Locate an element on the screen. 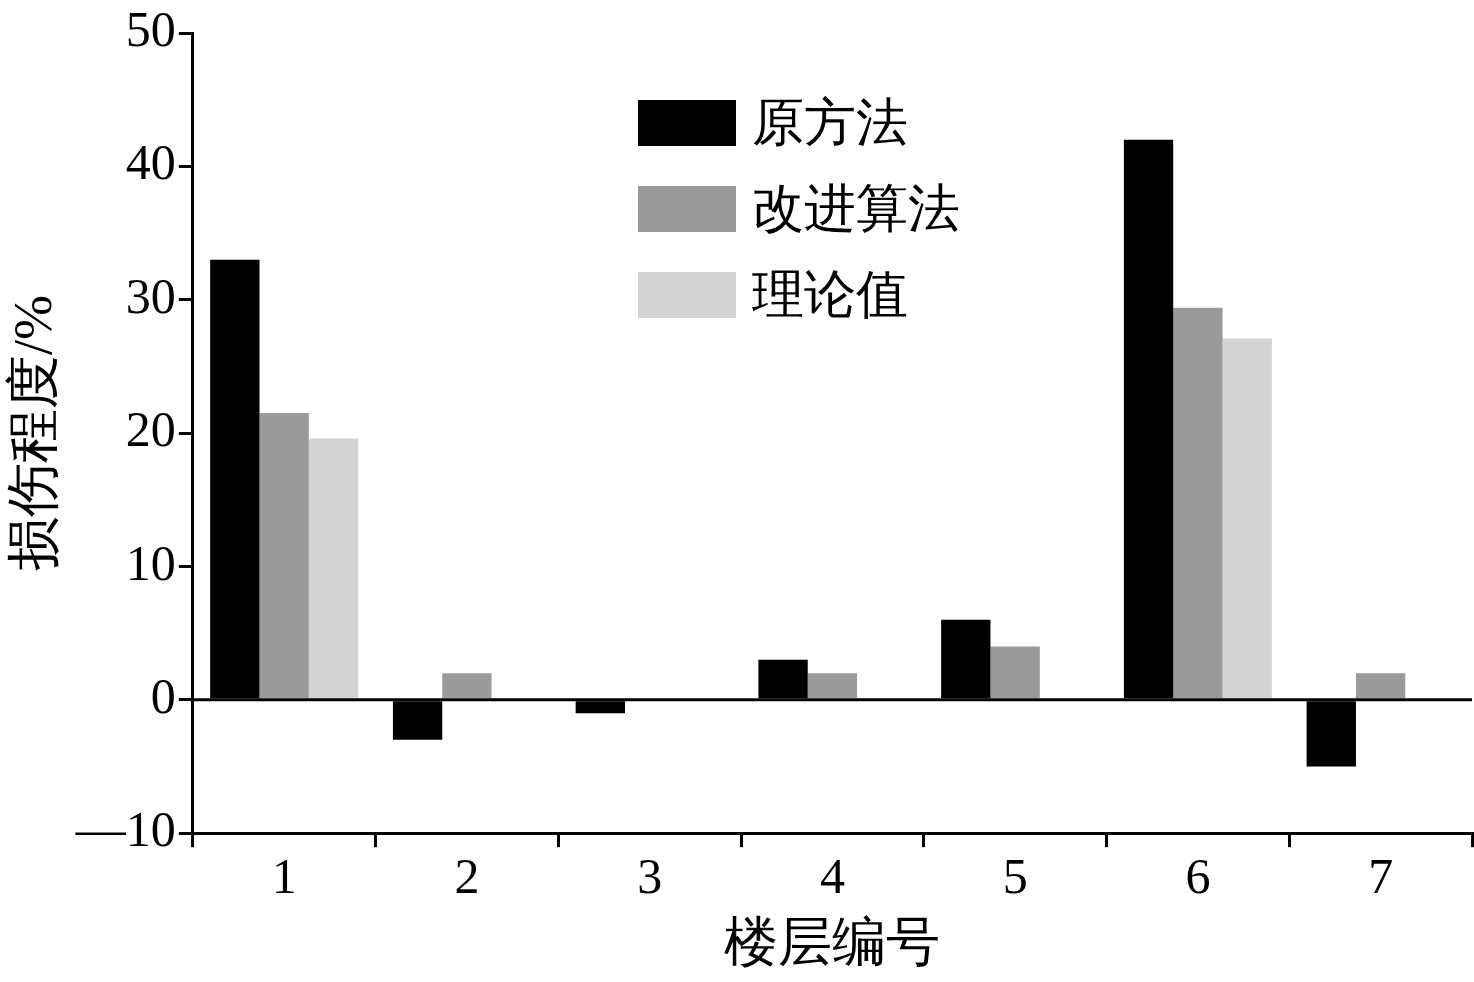 This screenshot has height=982, width=1474. y-tick-label: 50 is located at coordinates (150, 29).